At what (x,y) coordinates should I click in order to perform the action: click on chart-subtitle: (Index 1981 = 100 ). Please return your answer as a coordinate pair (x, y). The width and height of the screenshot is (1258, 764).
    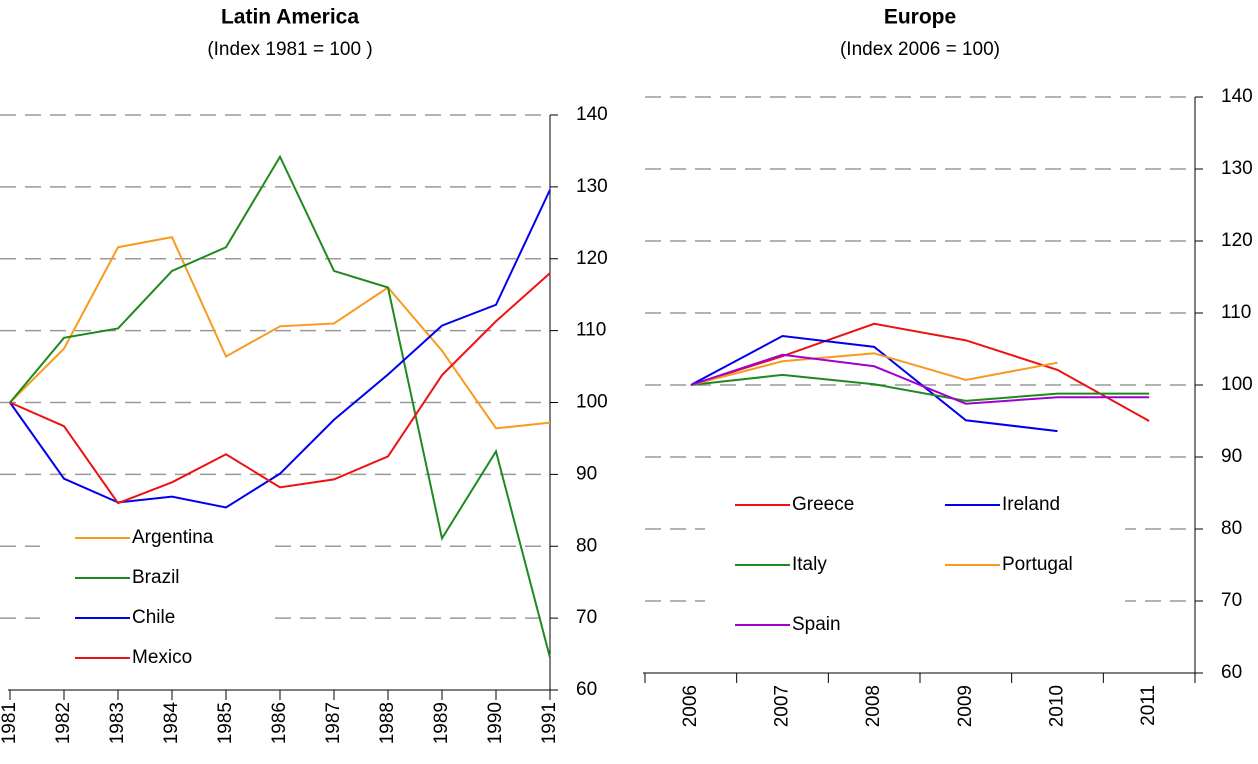
    Looking at the image, I should click on (289, 49).